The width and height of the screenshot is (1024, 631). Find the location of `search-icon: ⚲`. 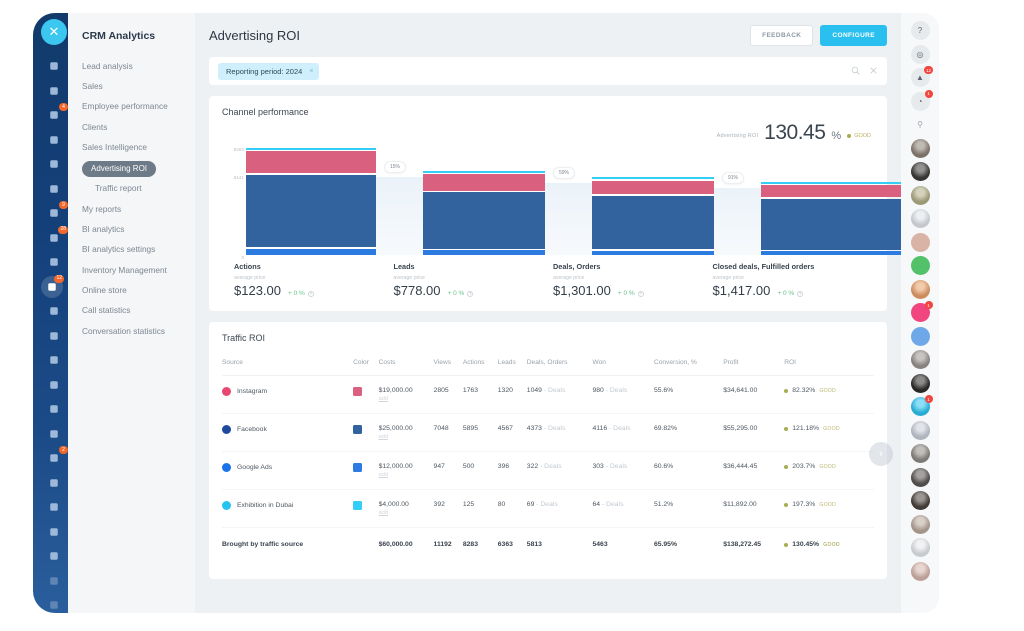

search-icon: ⚲ is located at coordinates (920, 124).